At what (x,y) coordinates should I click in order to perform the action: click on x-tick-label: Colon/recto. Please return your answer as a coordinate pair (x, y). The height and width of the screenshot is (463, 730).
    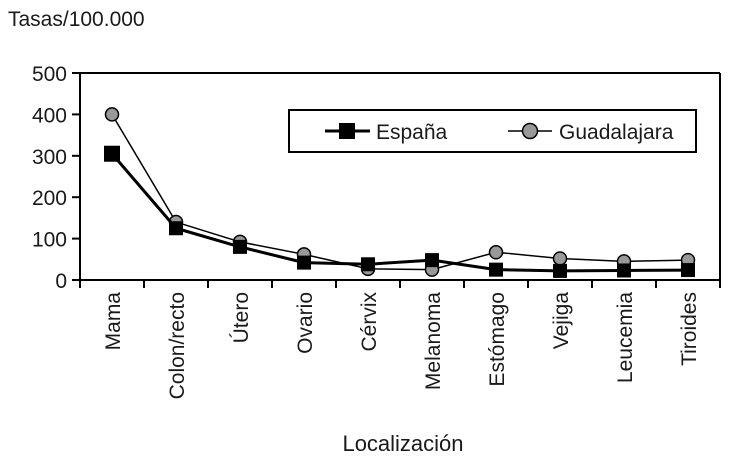
    Looking at the image, I should click on (177, 345).